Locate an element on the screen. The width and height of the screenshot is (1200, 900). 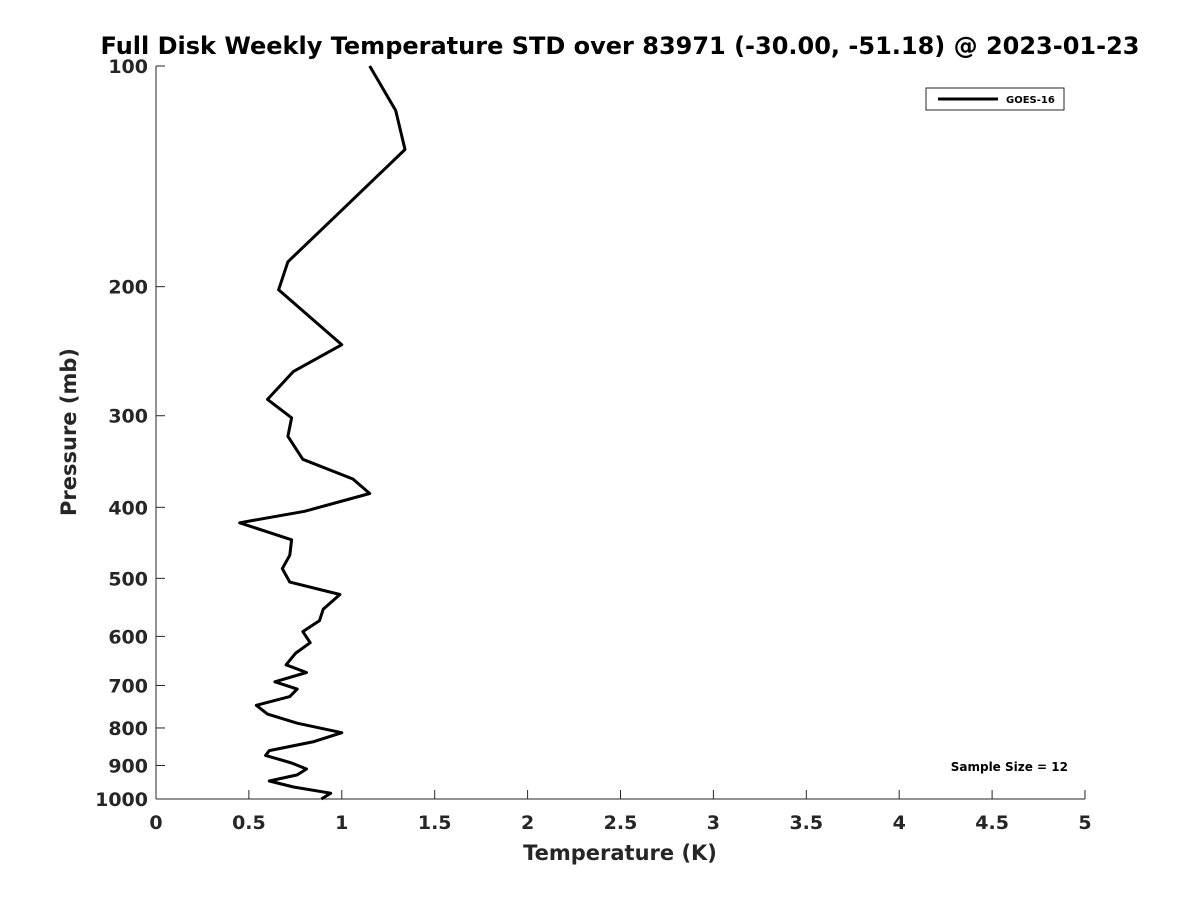
y-tick-label: 900 is located at coordinates (128, 766).